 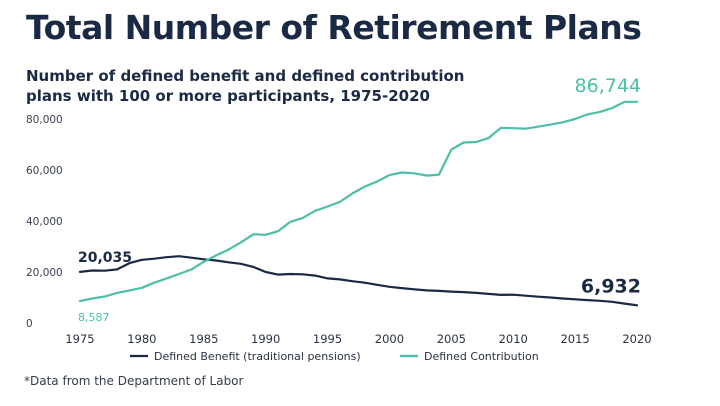 I want to click on x-tick-label: 2000, so click(x=389, y=339).